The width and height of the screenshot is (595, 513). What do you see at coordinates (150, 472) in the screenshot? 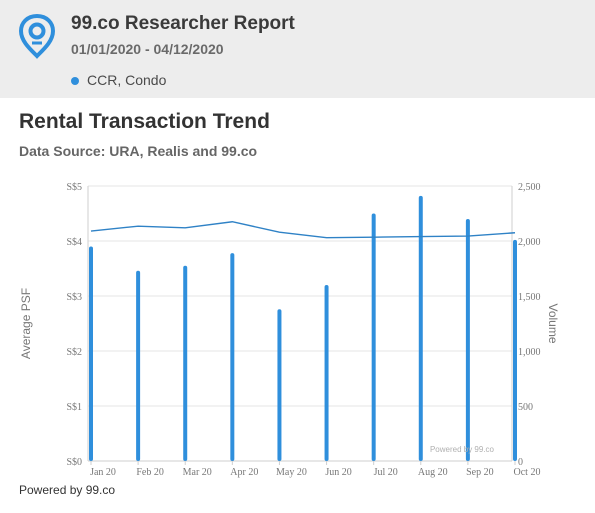
I see `x-tick-label: Feb 20` at bounding box center [150, 472].